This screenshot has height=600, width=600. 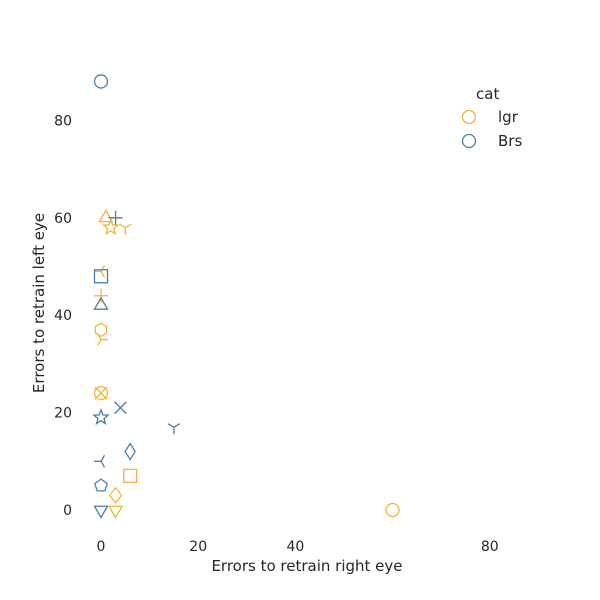 I want to click on legend: cat lgr Brs, so click(x=491, y=117).